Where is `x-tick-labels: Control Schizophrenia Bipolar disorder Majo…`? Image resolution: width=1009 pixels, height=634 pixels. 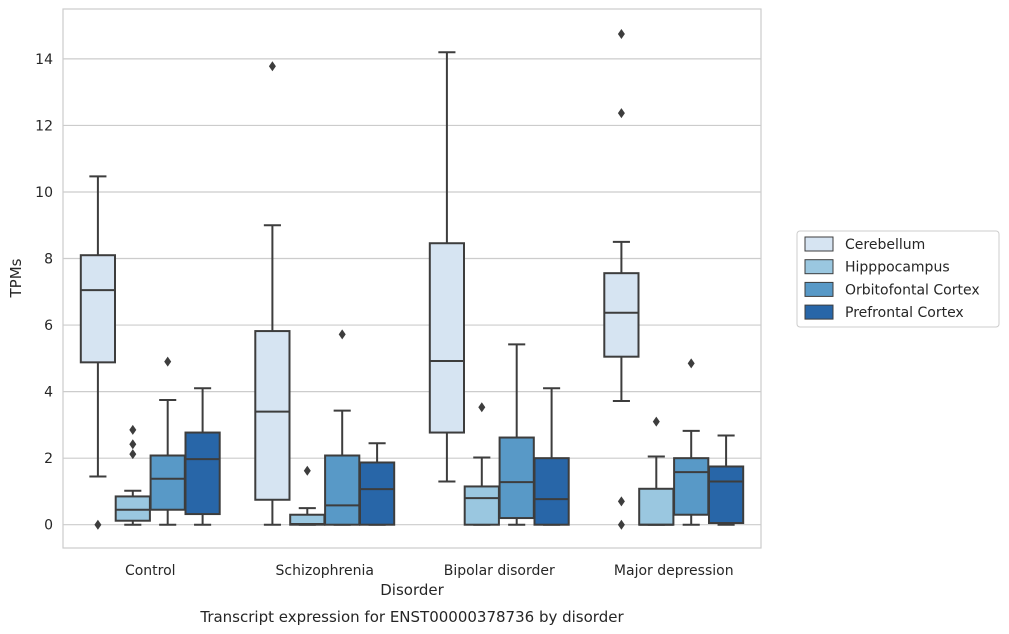 x-tick-labels: Control Schizophrenia Bipolar disorder Majo… is located at coordinates (429, 571).